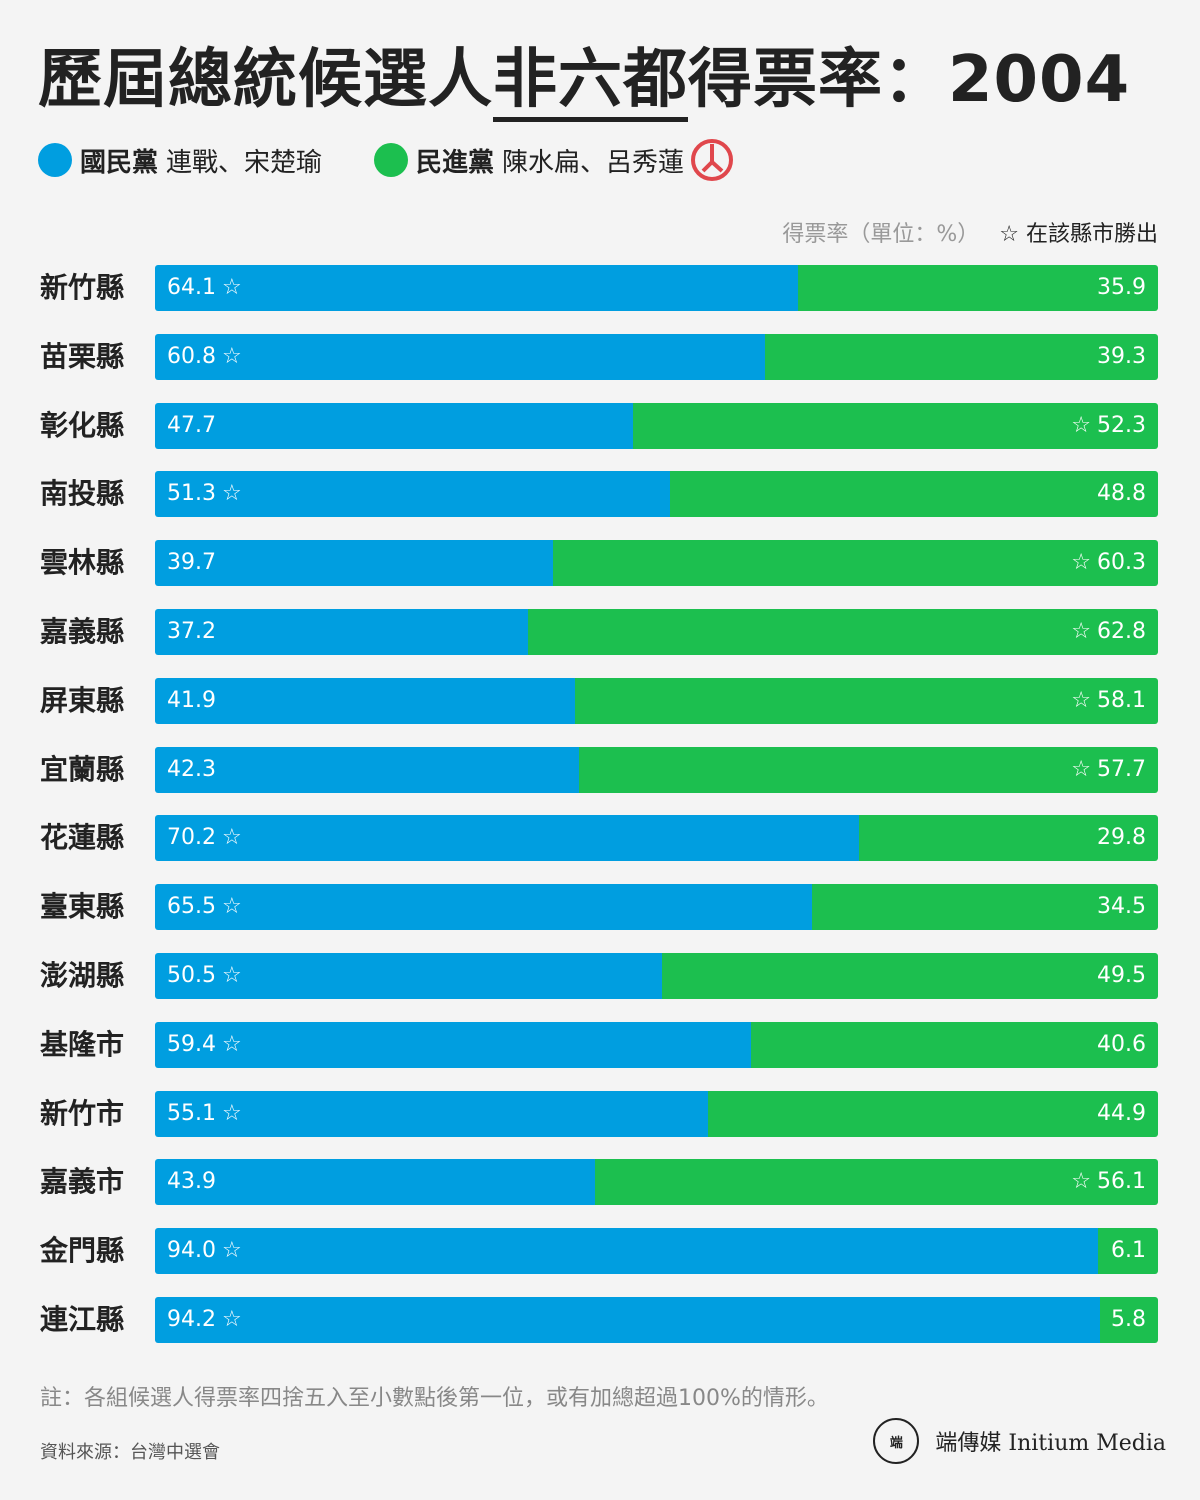  What do you see at coordinates (394, 425) in the screenshot?
I see `bar-segment-kmt: 47.7` at bounding box center [394, 425].